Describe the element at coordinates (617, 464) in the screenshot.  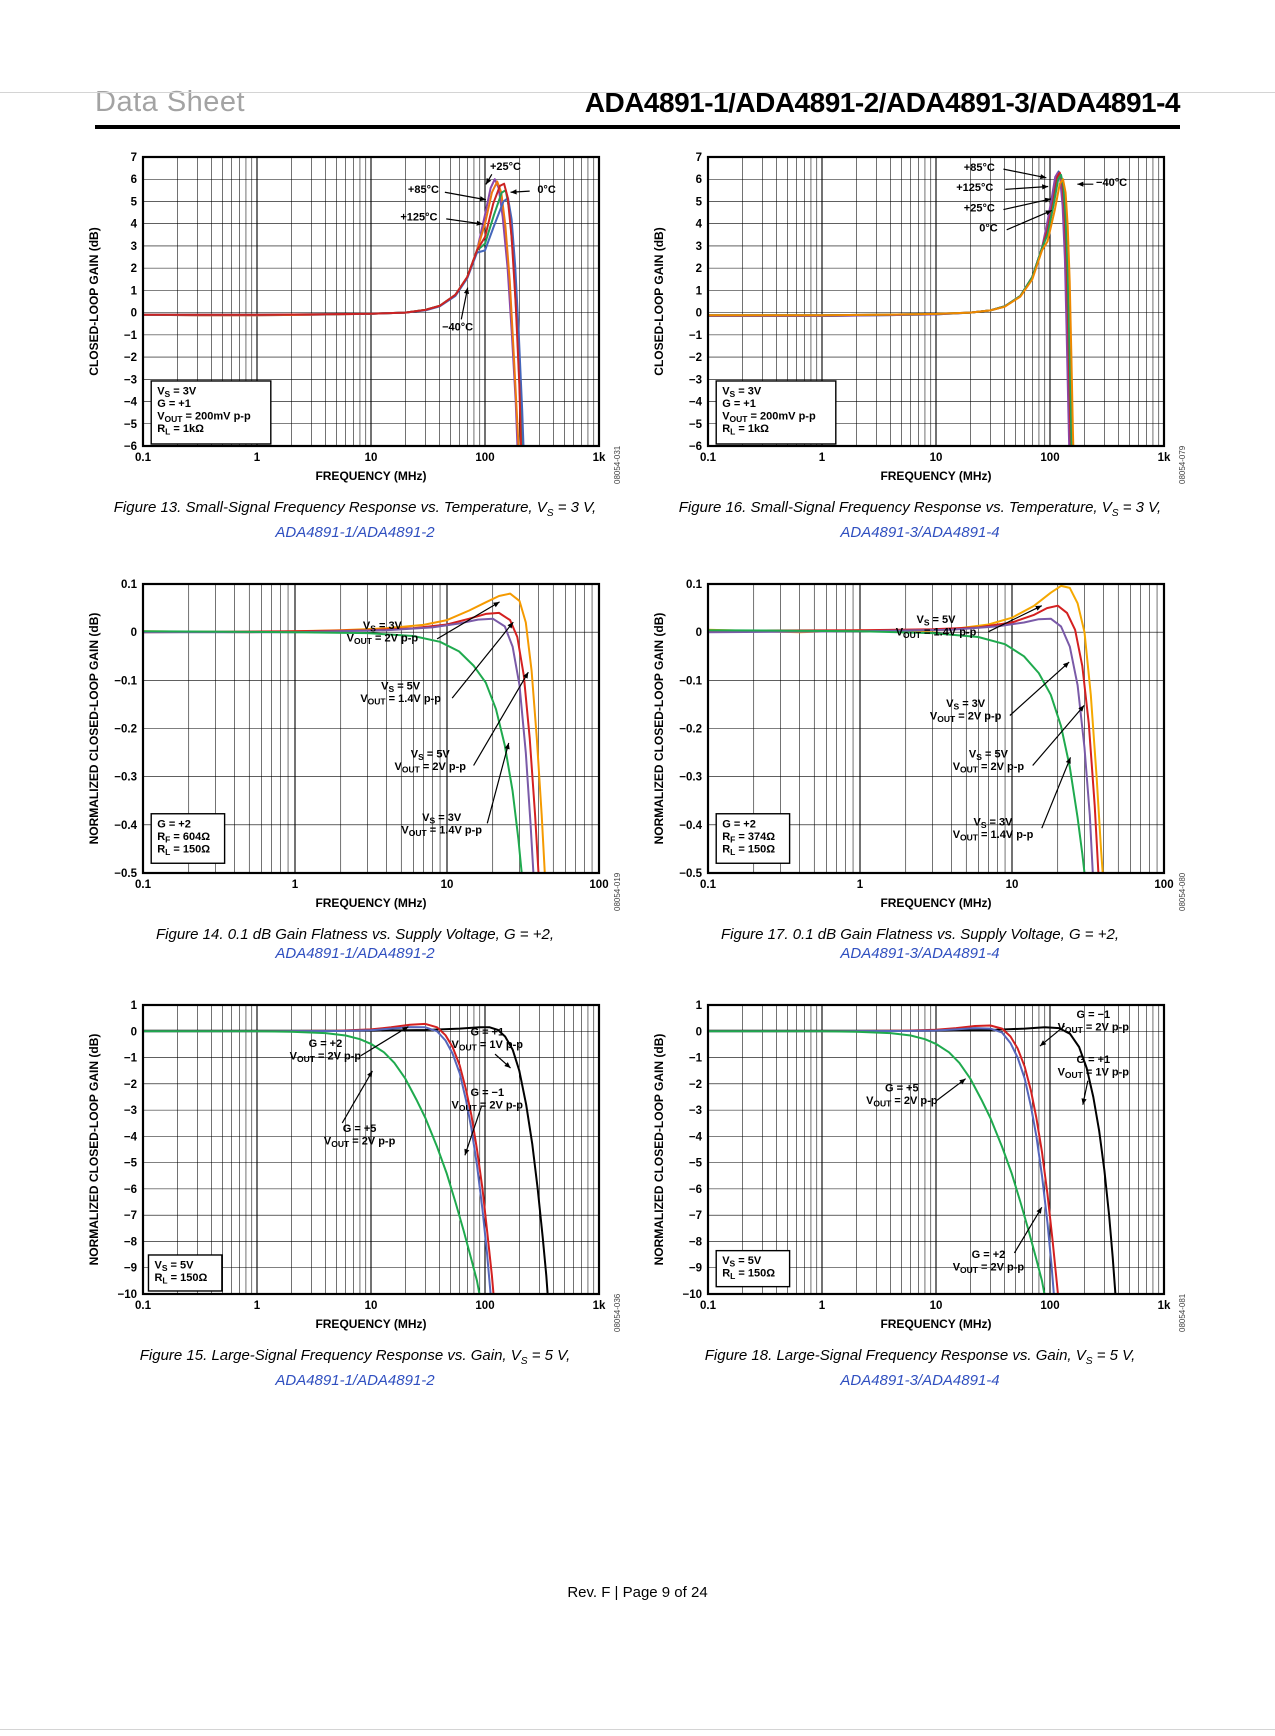
I see `svg-text: 08054-031` at that location.